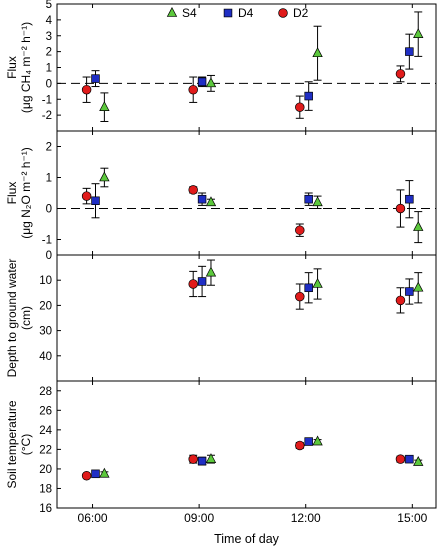  What do you see at coordinates (45, 357) in the screenshot?
I see `y-tick-label: 40` at bounding box center [45, 357].